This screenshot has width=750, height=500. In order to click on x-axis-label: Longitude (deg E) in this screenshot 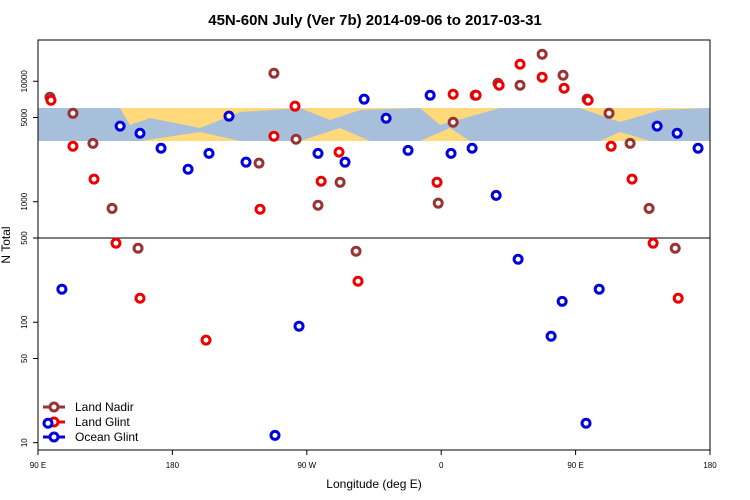, I will do `click(373, 484)`.